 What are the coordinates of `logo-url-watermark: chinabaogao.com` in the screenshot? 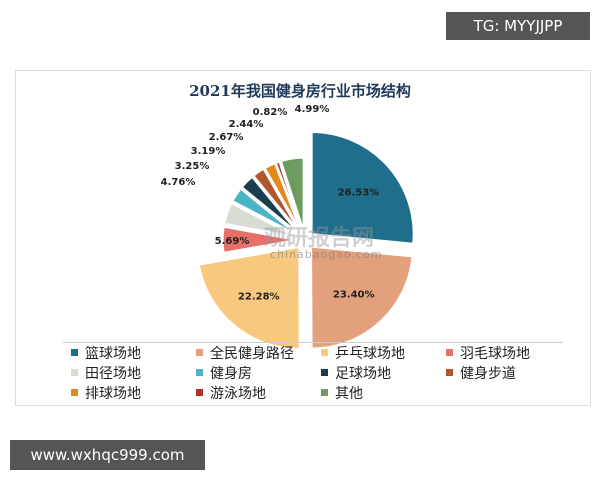 It's located at (326, 254).